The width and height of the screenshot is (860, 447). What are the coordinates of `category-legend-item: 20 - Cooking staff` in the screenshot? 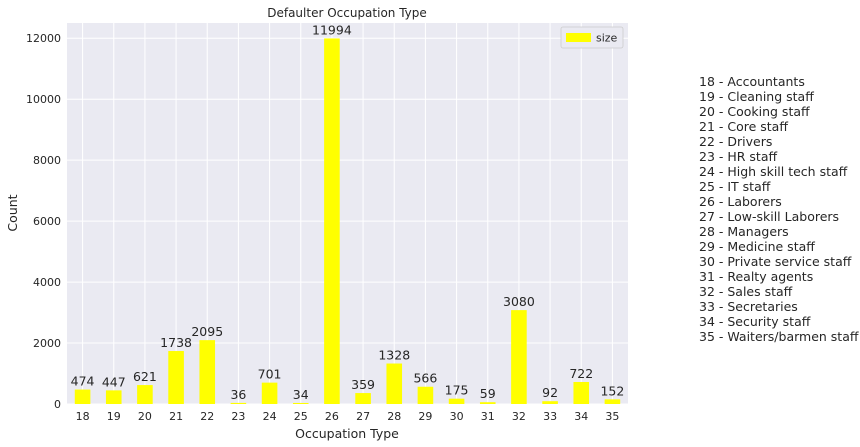 It's located at (754, 111).